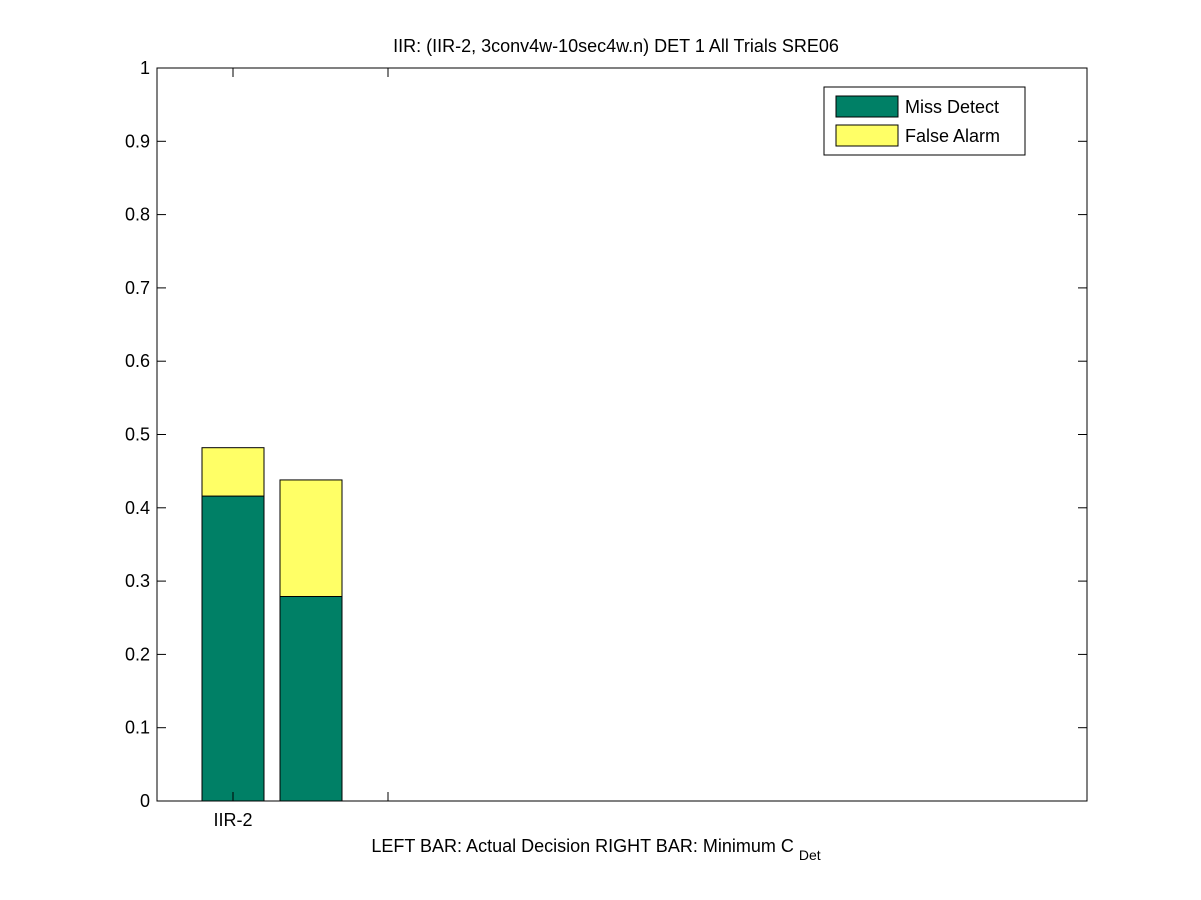 The width and height of the screenshot is (1201, 900). Describe the element at coordinates (232, 820) in the screenshot. I see `x-tick-label: IIR-2` at that location.